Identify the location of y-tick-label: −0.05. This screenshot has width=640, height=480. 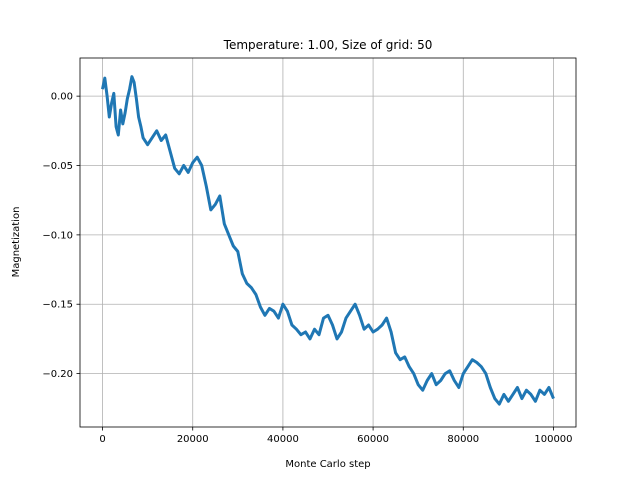
(57, 166).